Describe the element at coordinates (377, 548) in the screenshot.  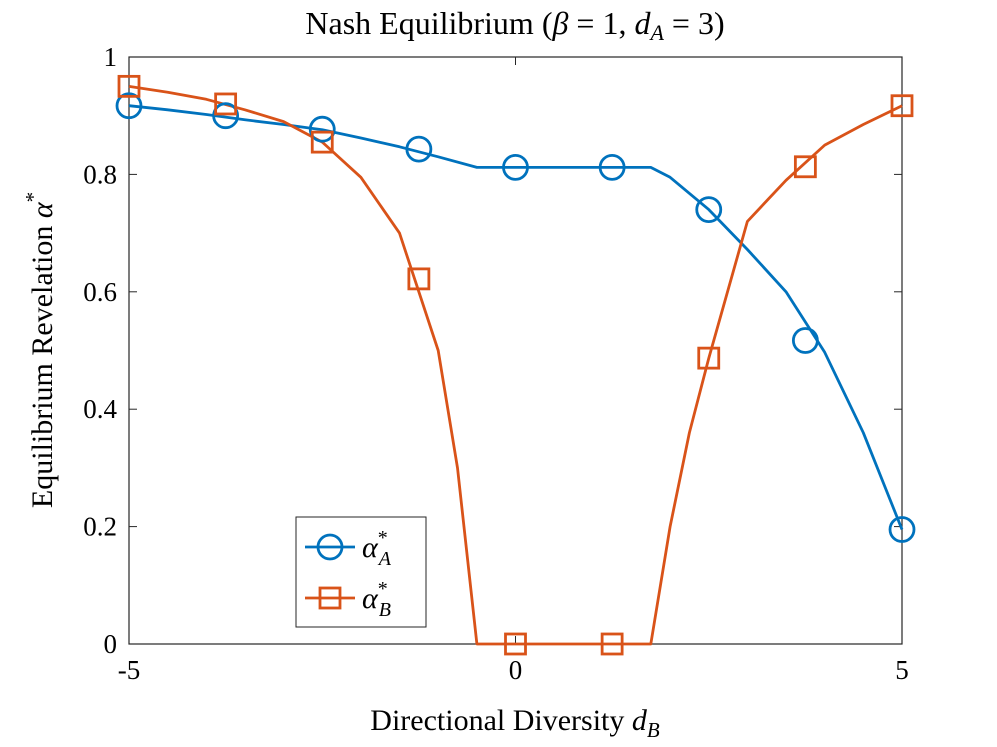
I see `legend-label-a: α* A` at that location.